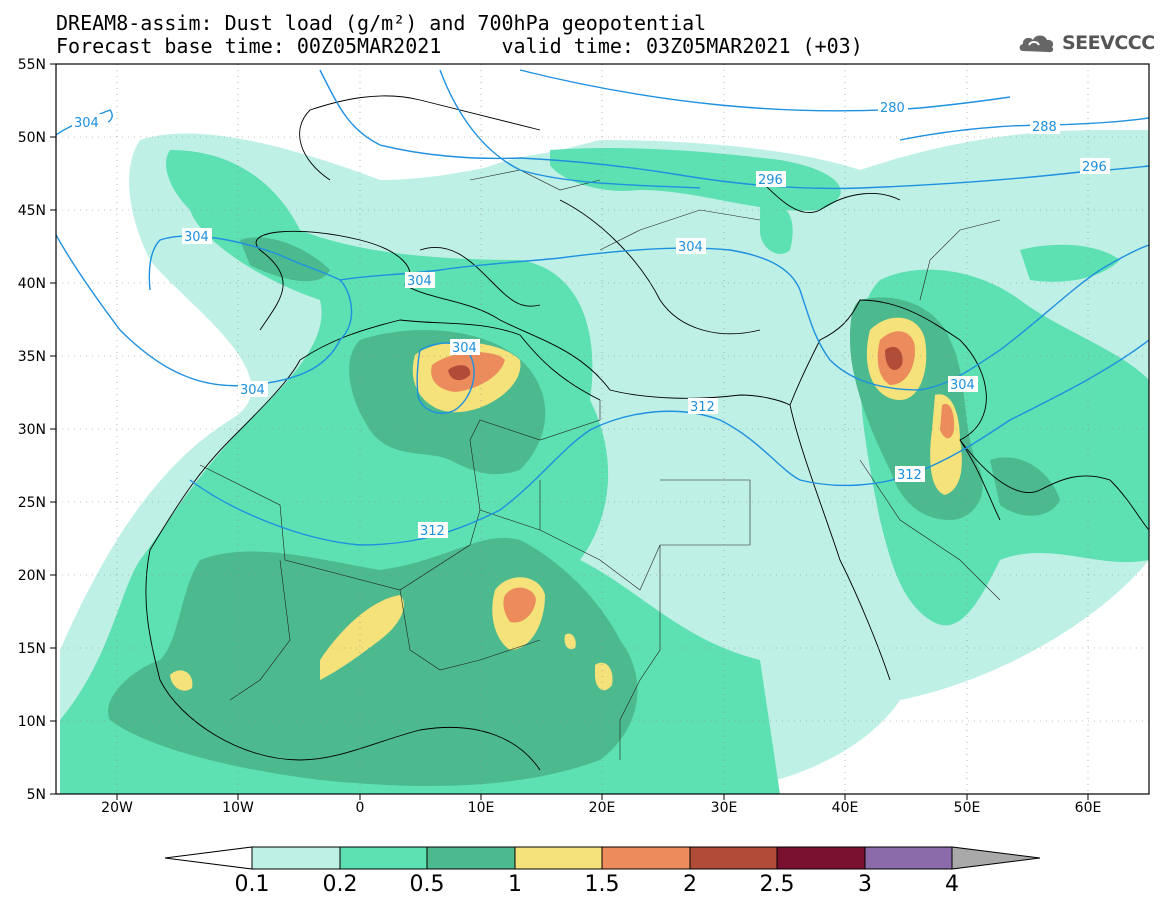 The image size is (1165, 907). I want to click on lat-label: 35N, so click(32, 357).